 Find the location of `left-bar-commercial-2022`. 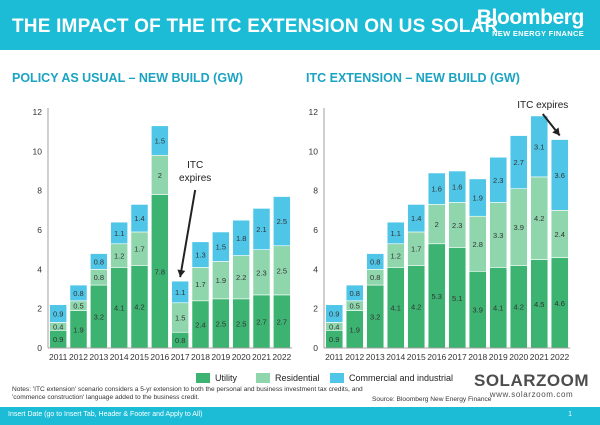

left-bar-commercial-2022 is located at coordinates (281, 221).